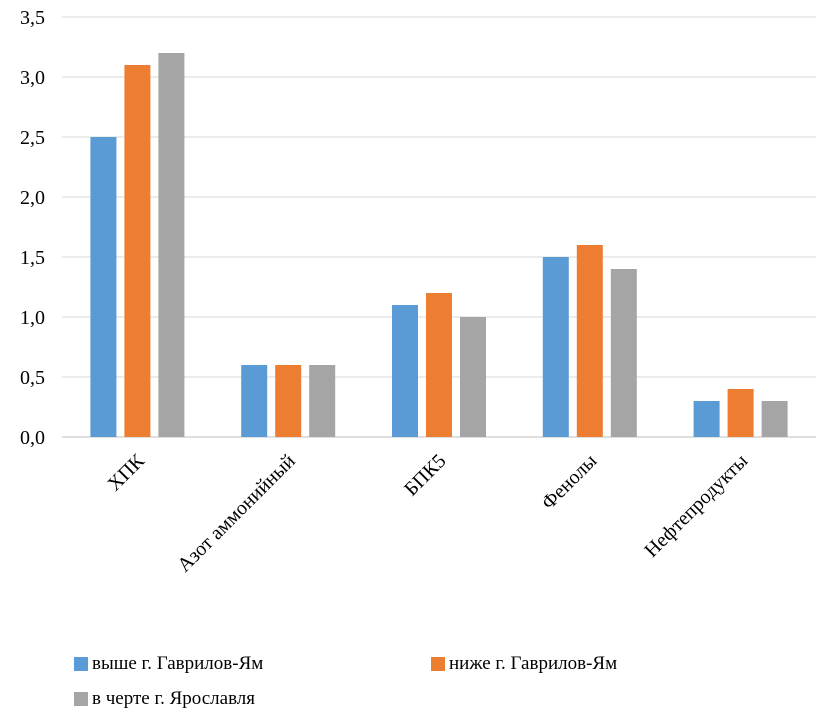 Image resolution: width=830 pixels, height=721 pixels. I want to click on legend-item-series-1: выше г. Гаврилов-Ям, so click(168, 664).